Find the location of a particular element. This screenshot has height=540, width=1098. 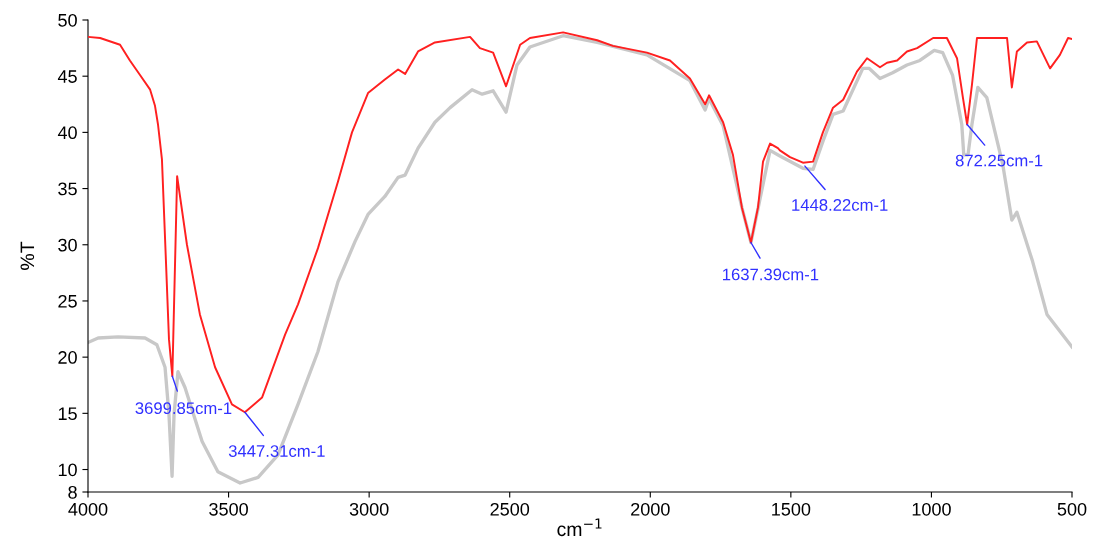

x-tick-label: 500 is located at coordinates (1072, 509).